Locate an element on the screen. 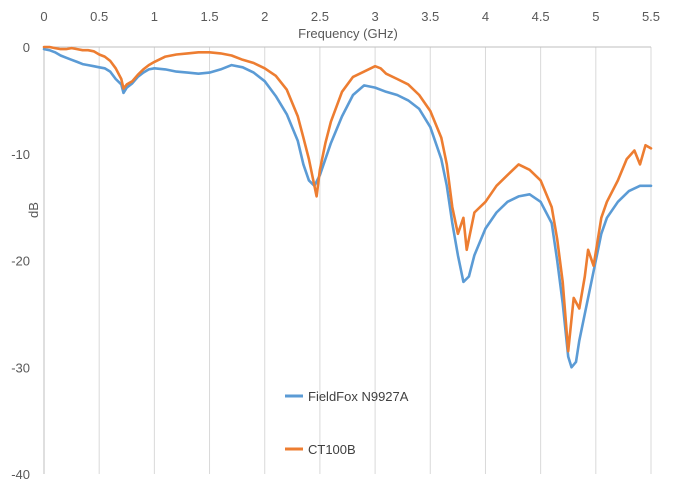 The image size is (673, 481). x-tick-label: 4.5 is located at coordinates (541, 16).